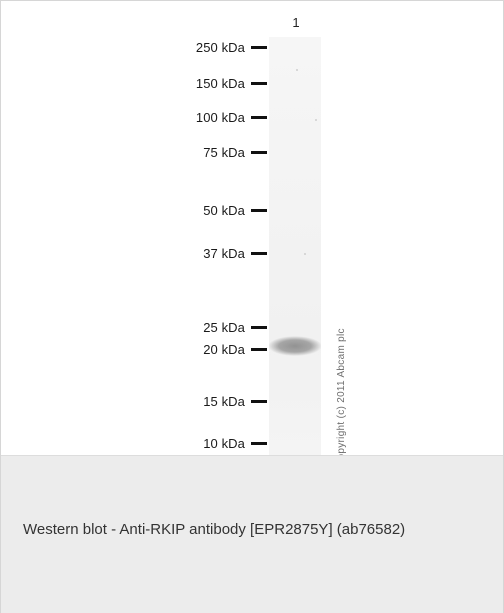 The width and height of the screenshot is (504, 613). Describe the element at coordinates (220, 47) in the screenshot. I see `marker-label: 250 kDa` at that location.